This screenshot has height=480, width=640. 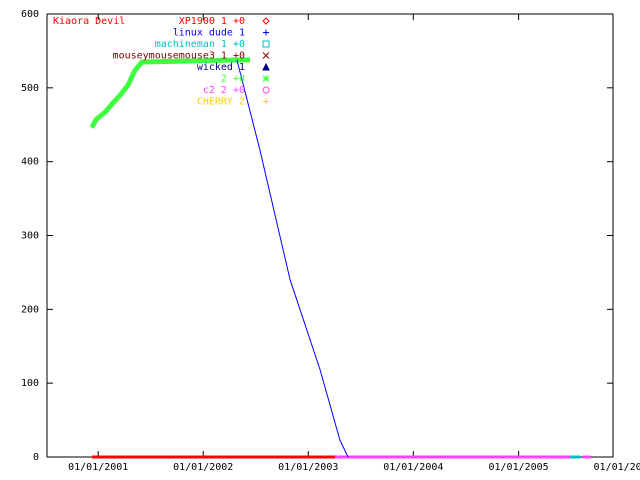 I want to click on y-tick-label: 600, so click(x=30, y=14).